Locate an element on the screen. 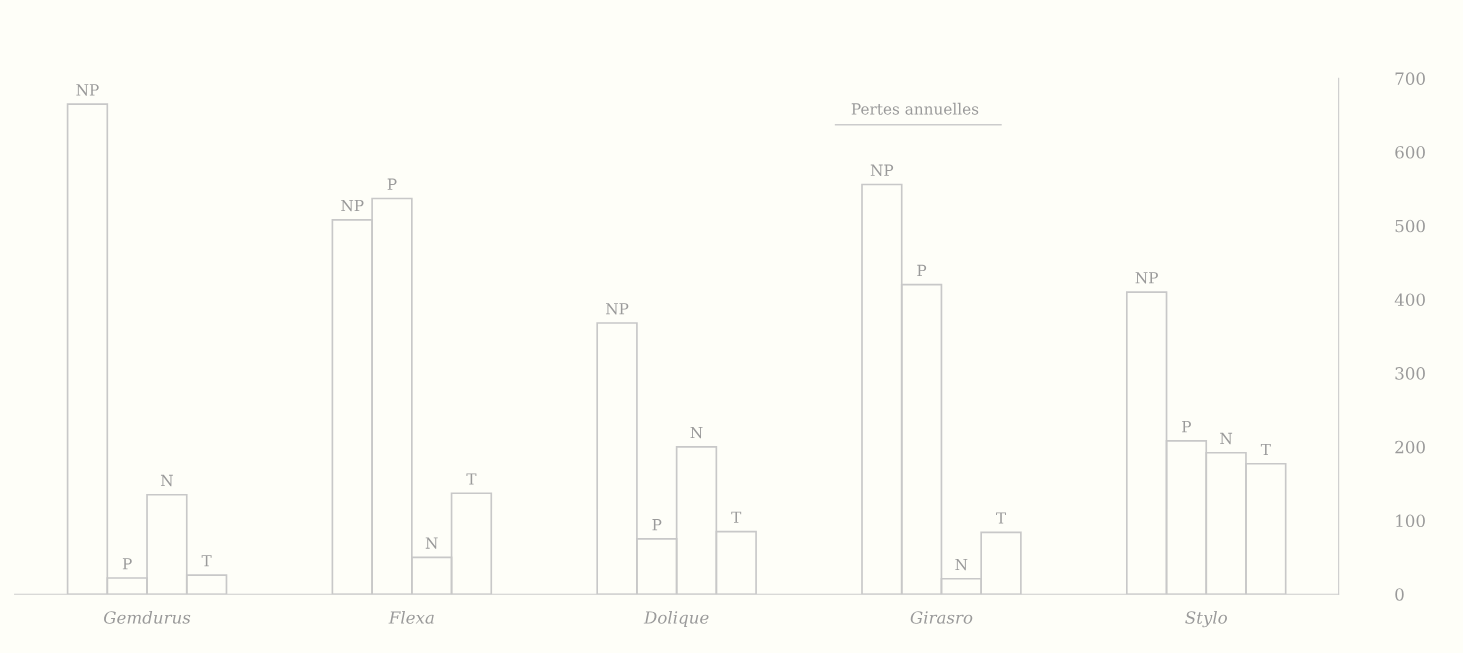  x-tick-label: Dolique is located at coordinates (676, 619).